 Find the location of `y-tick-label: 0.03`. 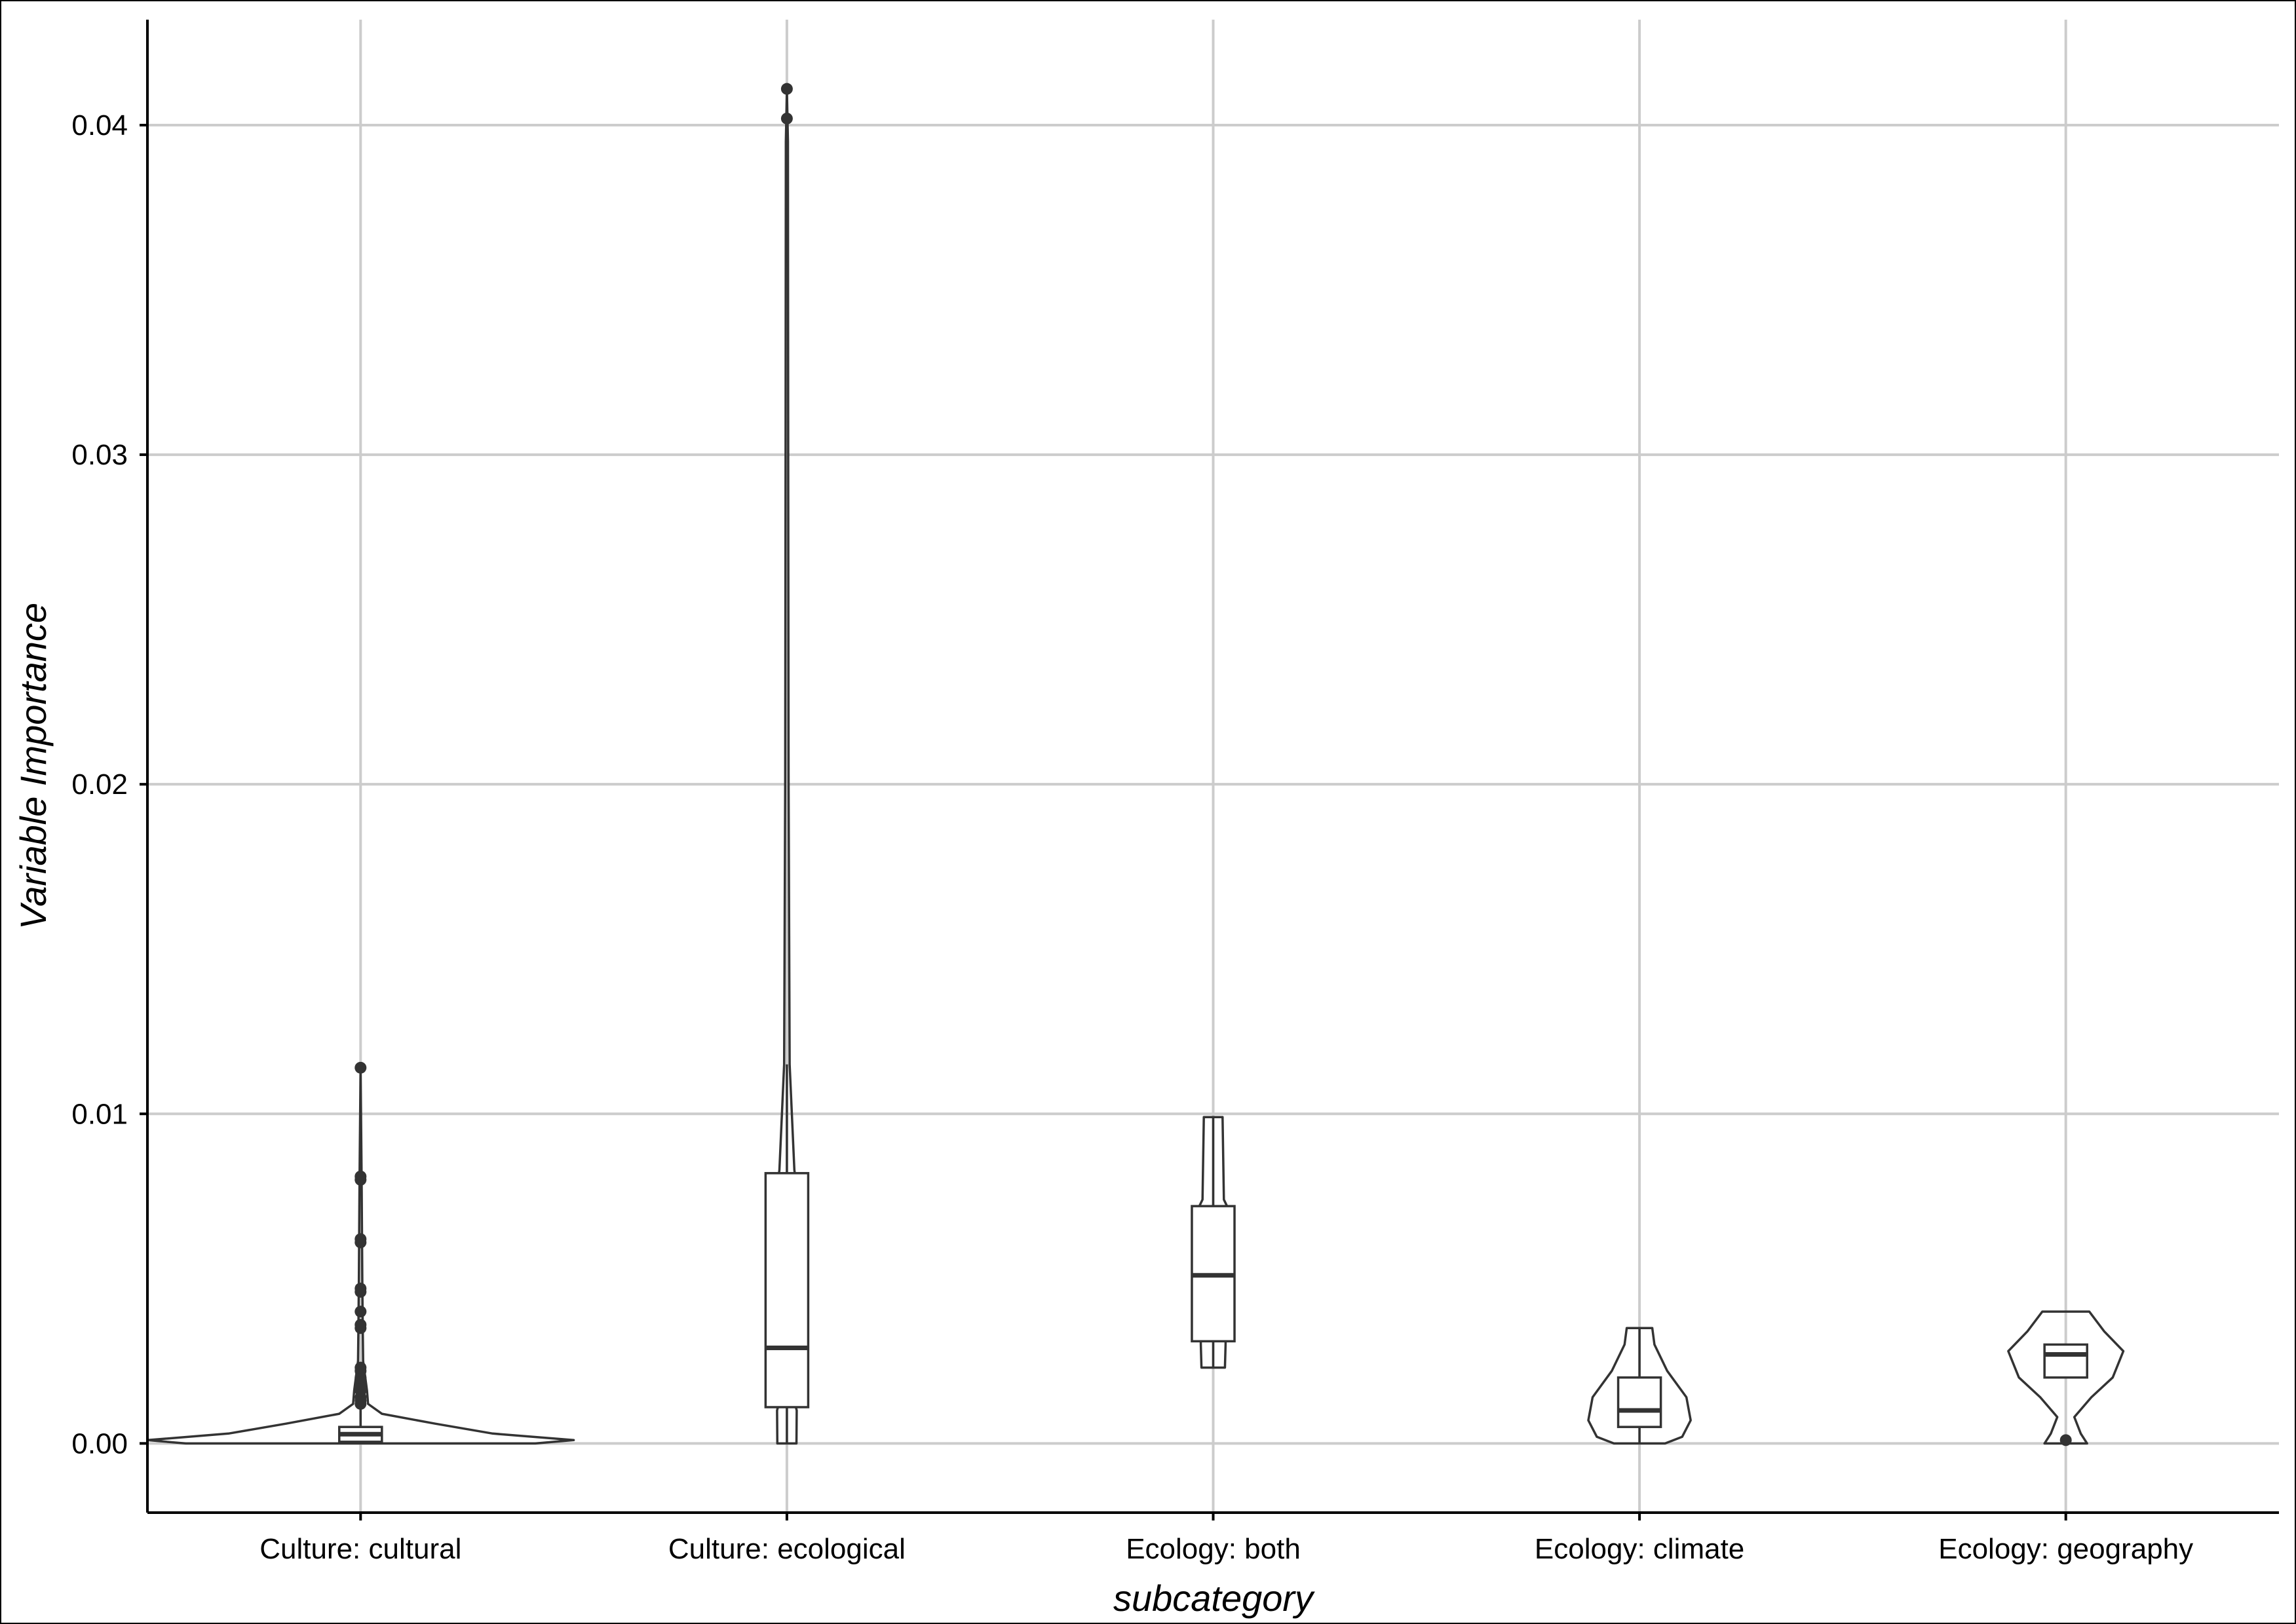

y-tick-label: 0.03 is located at coordinates (99, 455).